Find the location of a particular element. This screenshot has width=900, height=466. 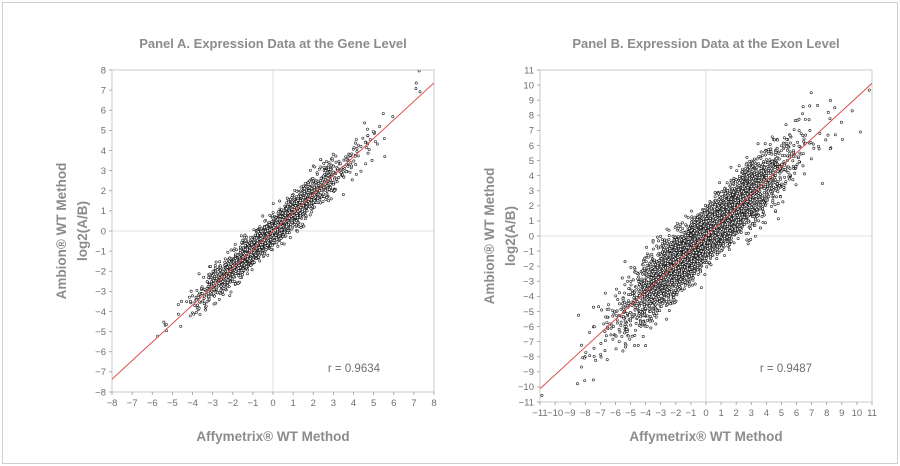

y-tick-label: −11 is located at coordinates (526, 402).